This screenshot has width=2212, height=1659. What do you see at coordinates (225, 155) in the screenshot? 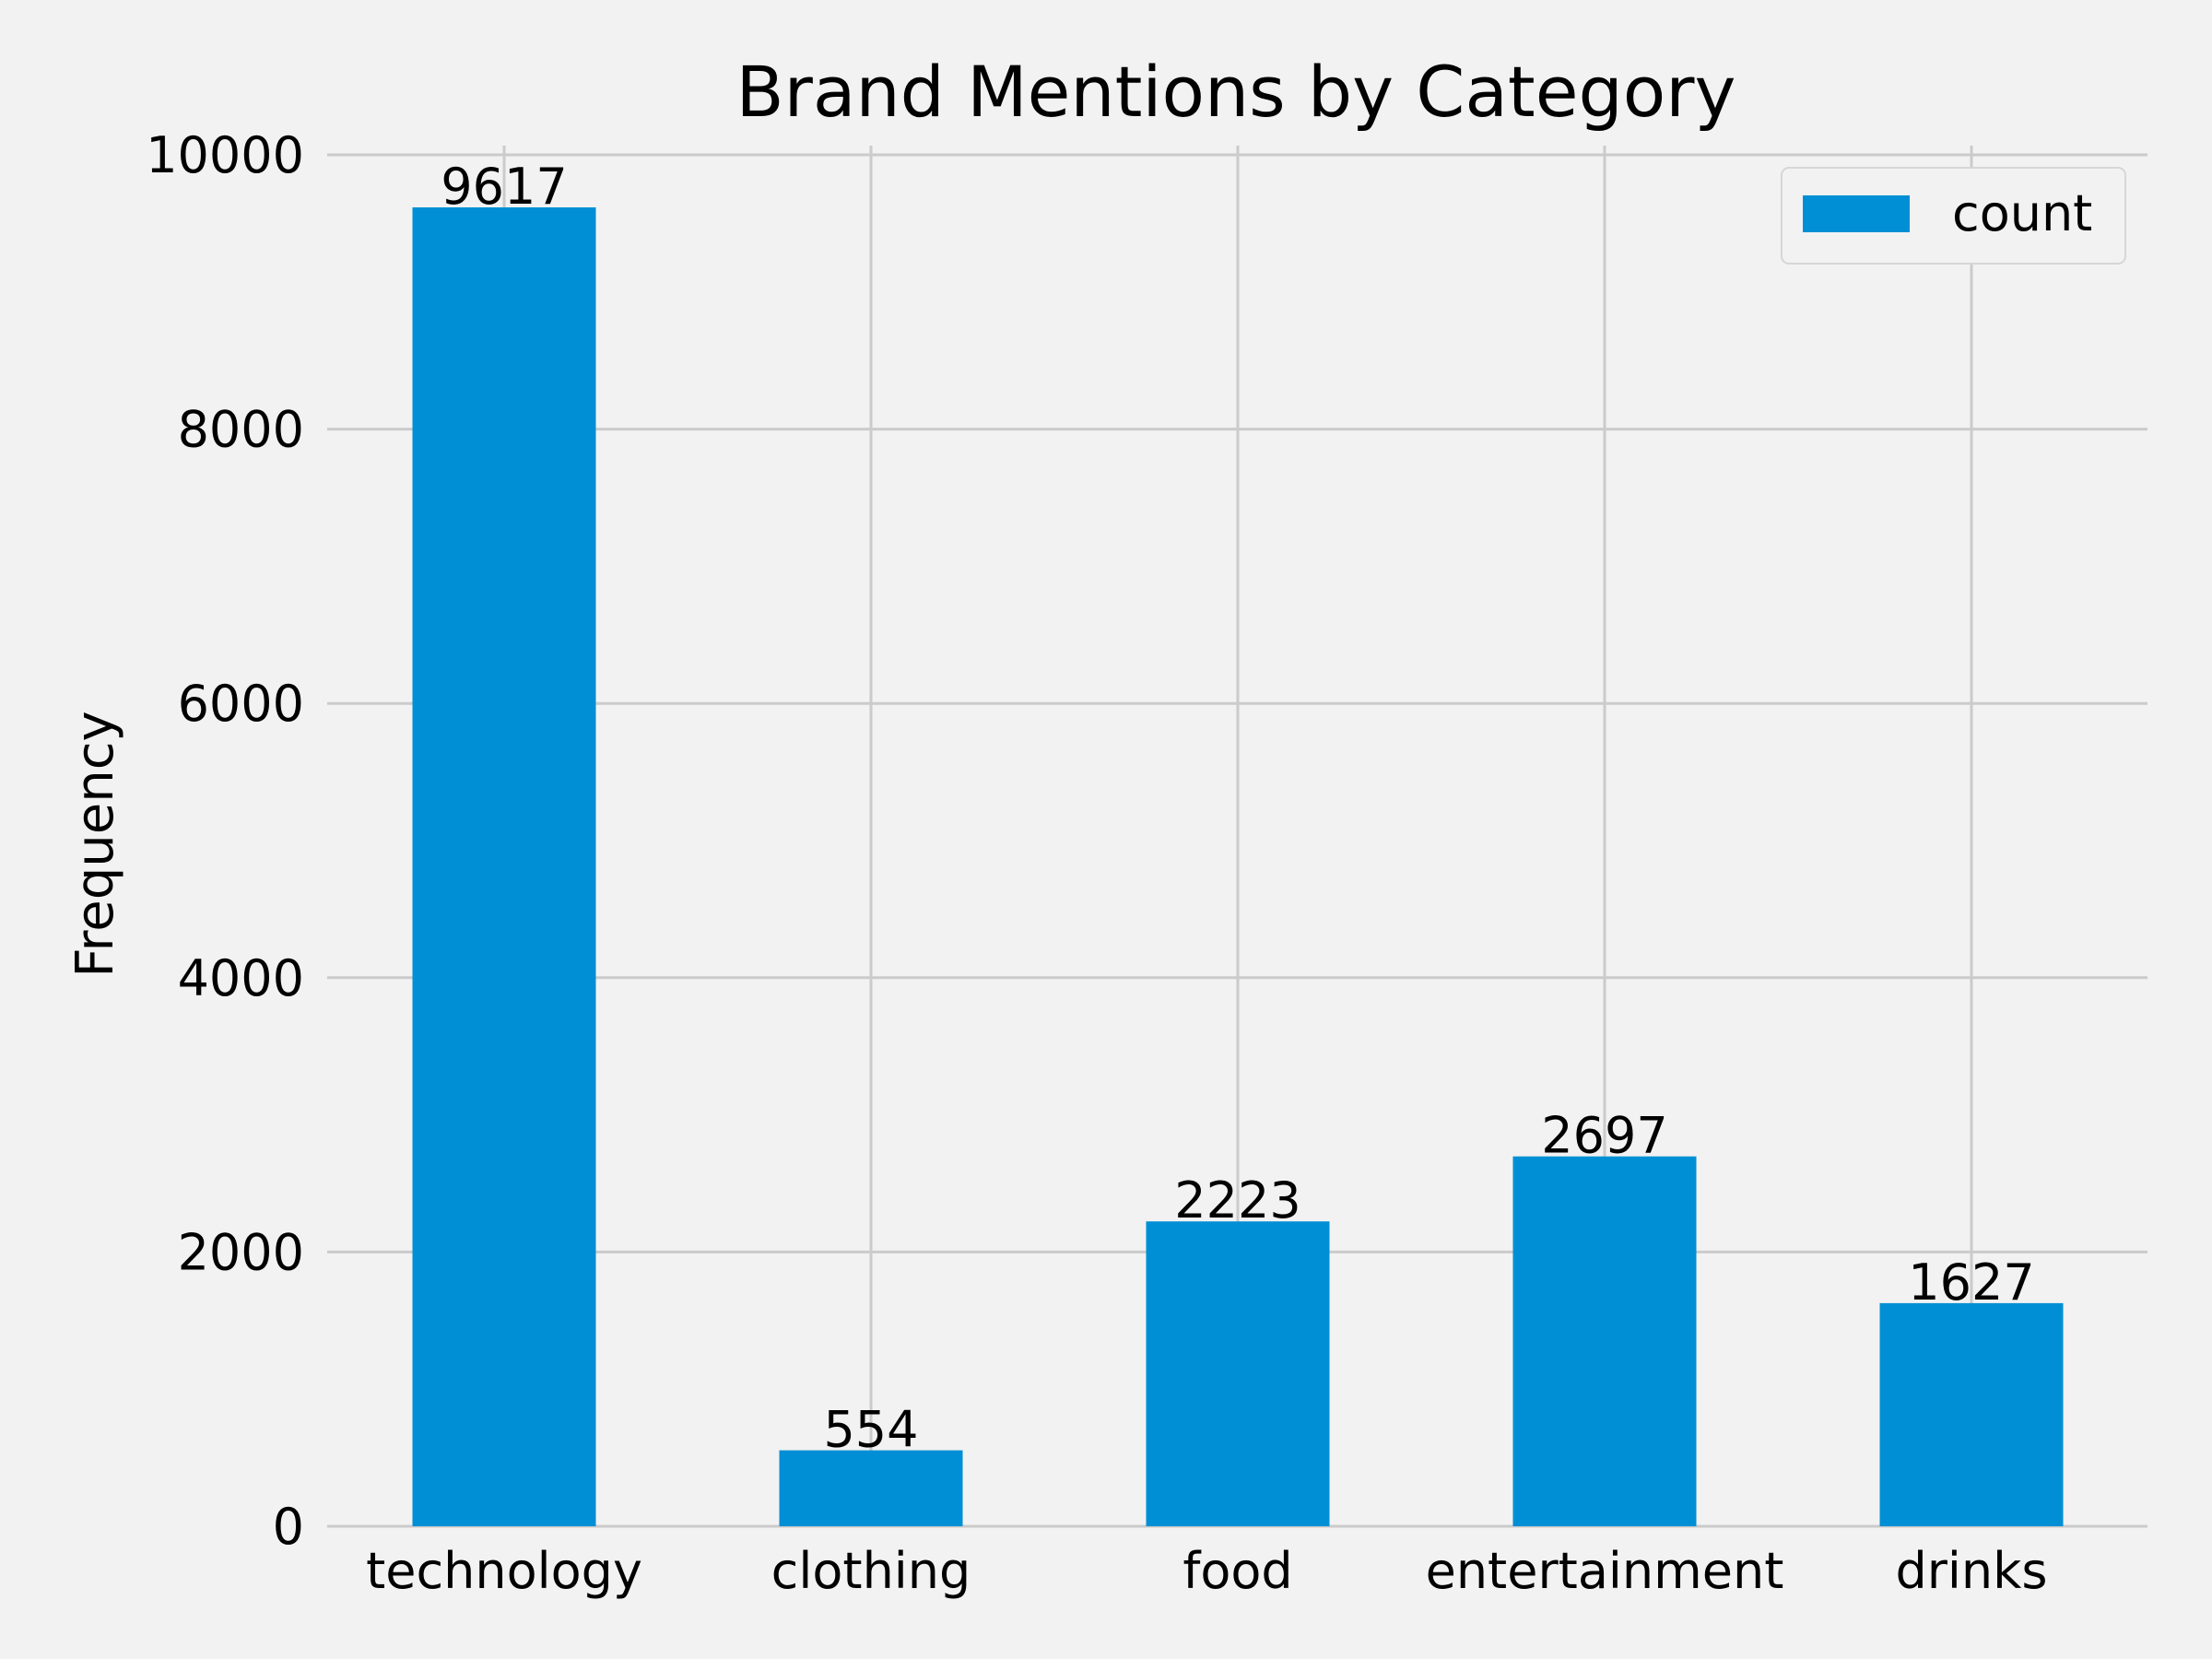
I see `y-tick-label: 10000` at bounding box center [225, 155].